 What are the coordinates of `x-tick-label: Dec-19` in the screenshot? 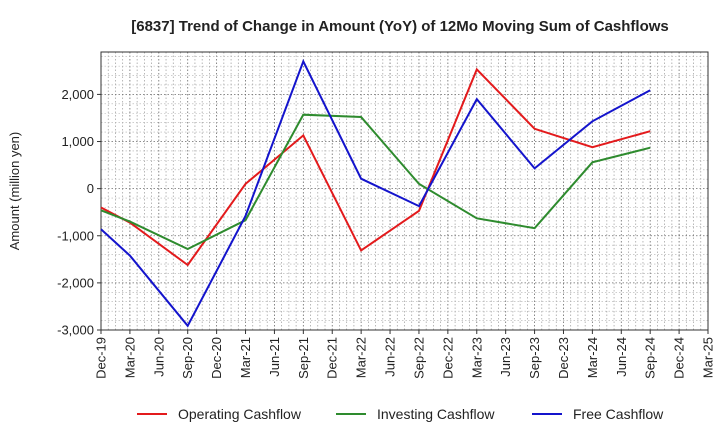 It's located at (101, 358).